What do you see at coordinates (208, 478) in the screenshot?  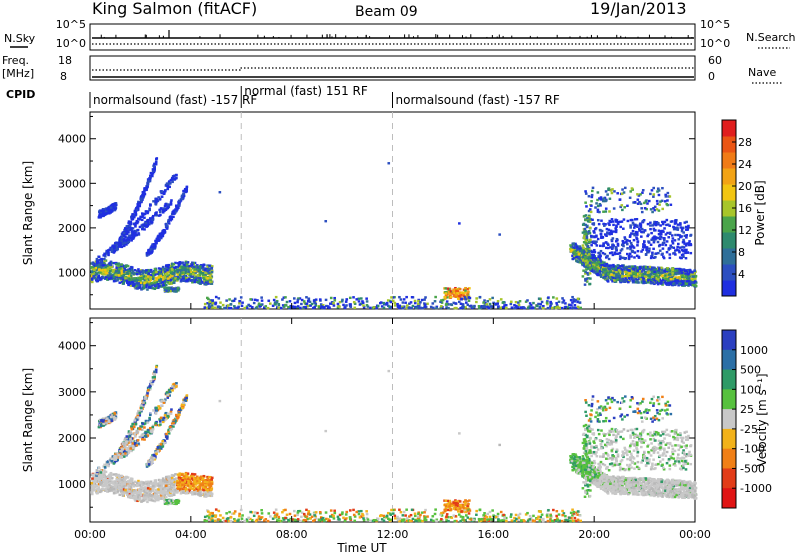 I see `velocity-range-cell` at bounding box center [208, 478].